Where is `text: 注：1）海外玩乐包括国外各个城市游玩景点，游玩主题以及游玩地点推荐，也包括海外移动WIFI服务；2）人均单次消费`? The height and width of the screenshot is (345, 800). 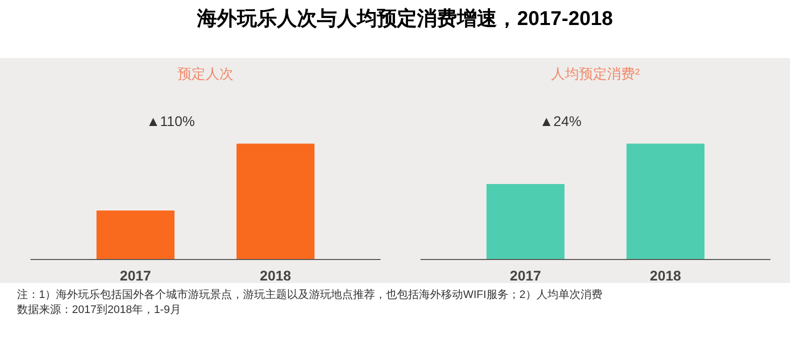
text: 注：1）海外玩乐包括国外各个城市游玩景点，游玩主题以及游玩地点推荐，也包括海外移动WIFI服务；2）人均单次消费 is located at coordinates (309, 295).